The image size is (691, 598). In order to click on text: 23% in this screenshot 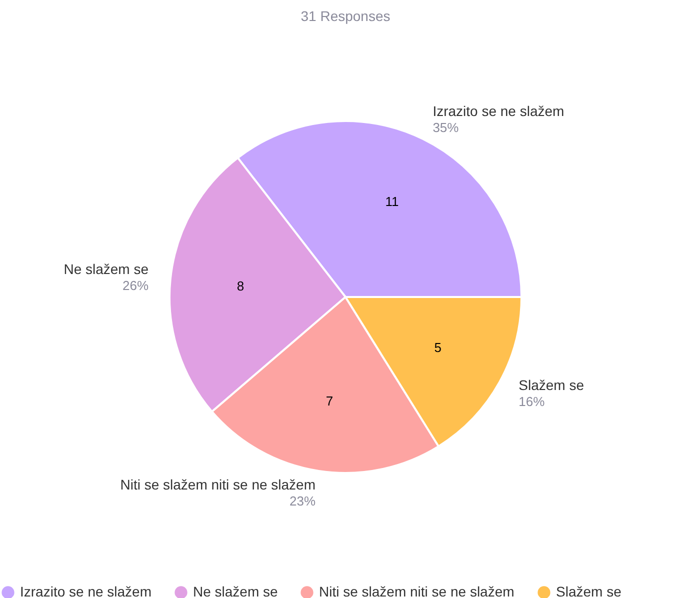, I will do `click(302, 501)`.